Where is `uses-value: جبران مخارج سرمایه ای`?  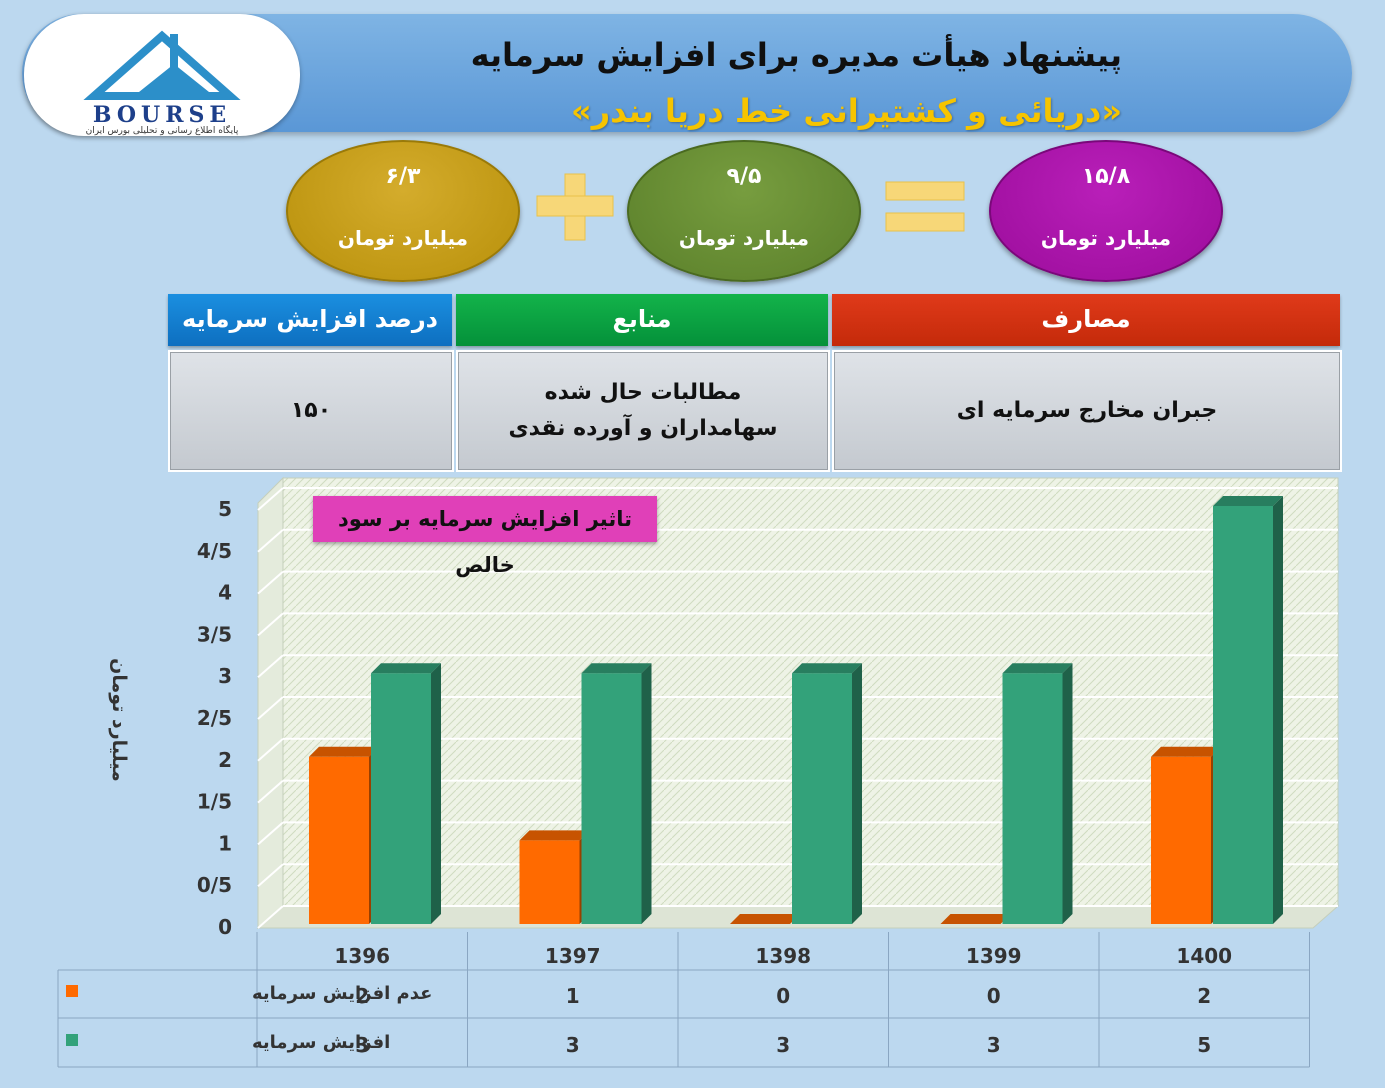
uses-value: جبران مخارج سرمایه ای is located at coordinates (1087, 410).